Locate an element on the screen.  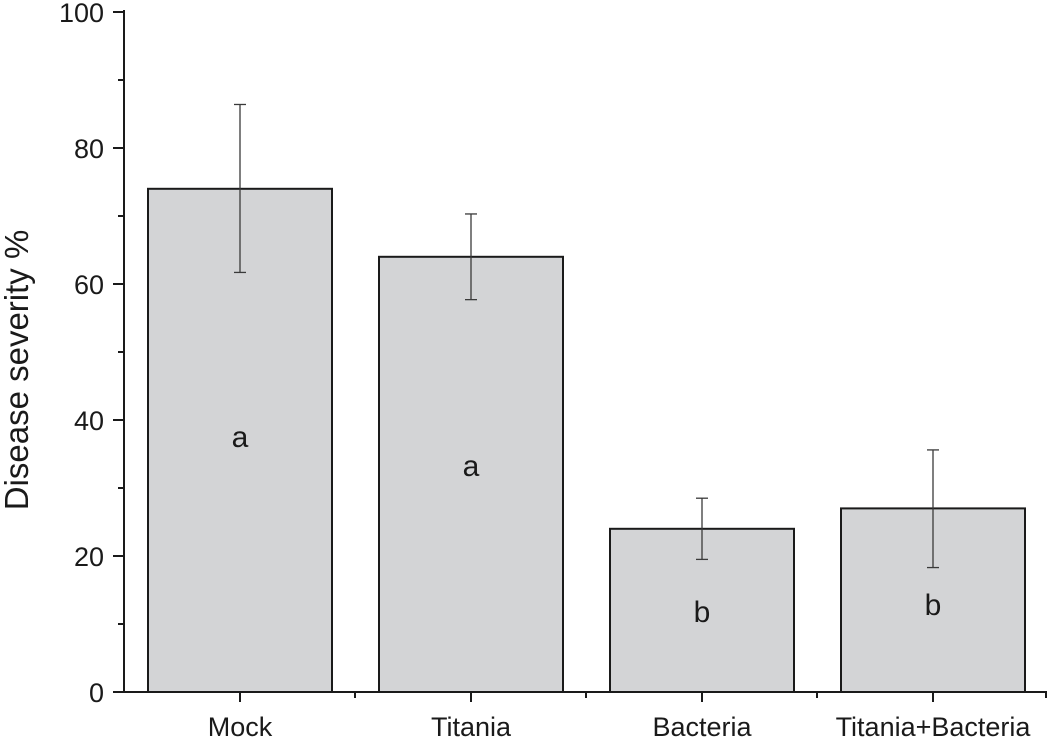
x-tick-label: Bacteria is located at coordinates (702, 725).